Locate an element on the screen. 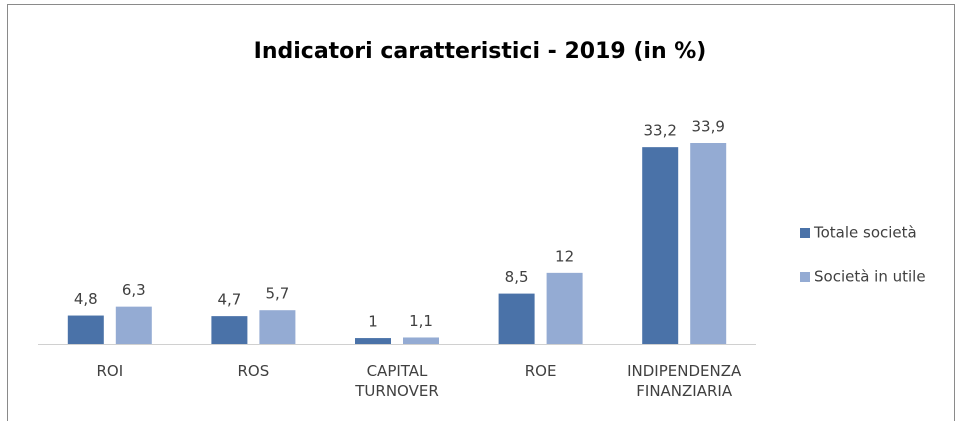  x-tick-label: INDIPENDENZA FINANZIARIA is located at coordinates (684, 381).